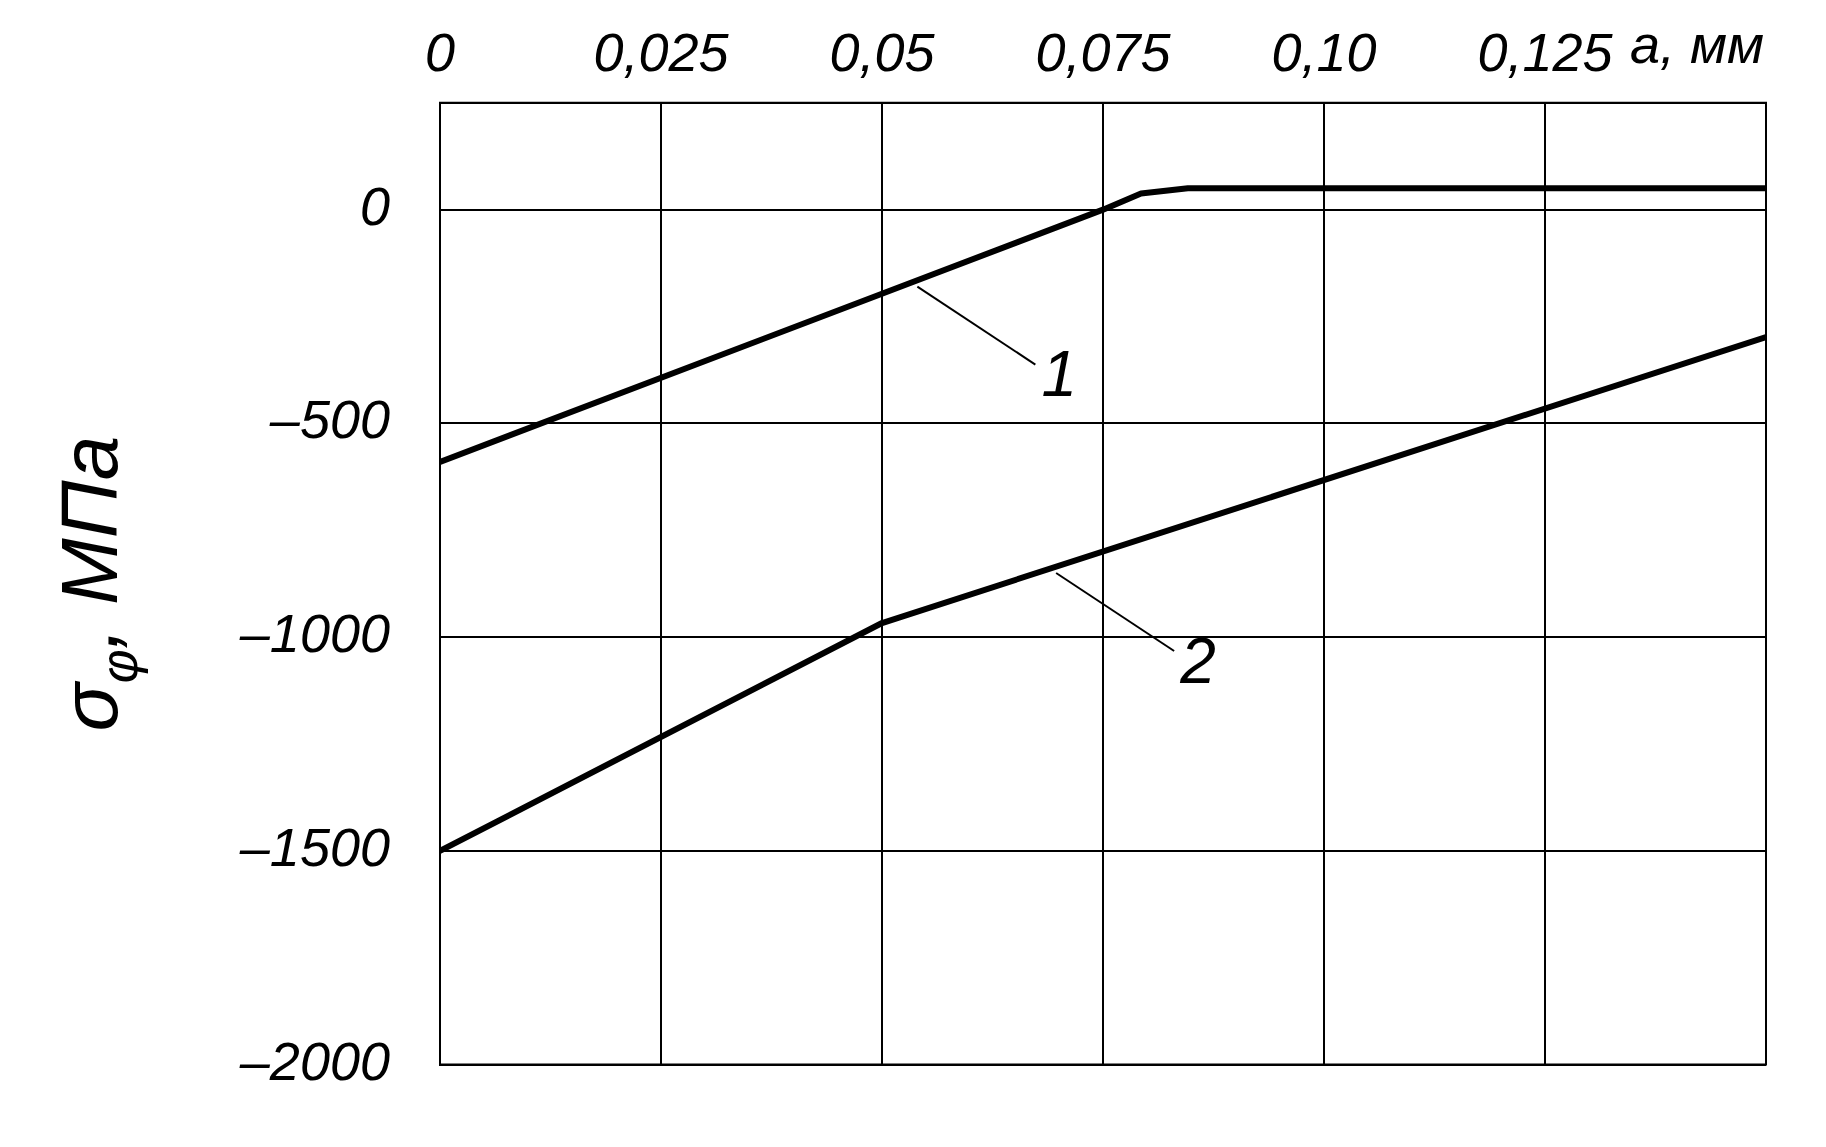  What do you see at coordinates (1197, 660) in the screenshot?
I see `annotation: 2` at bounding box center [1197, 660].